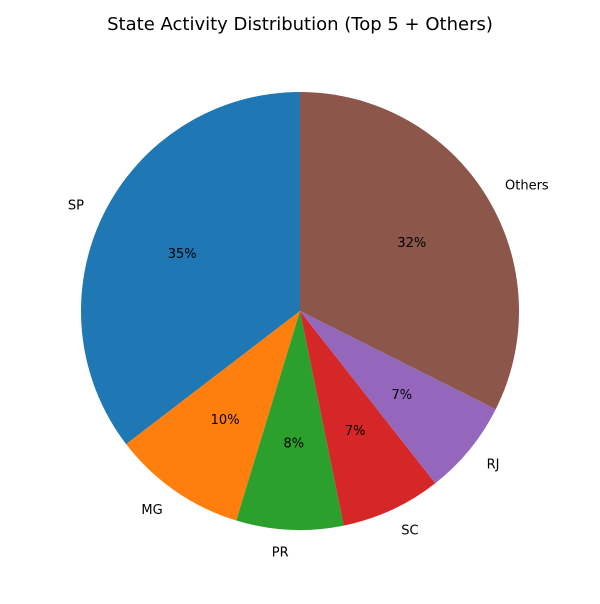 Image resolution: width=600 pixels, height=604 pixels. I want to click on pie-slice-mg, so click(213, 416).